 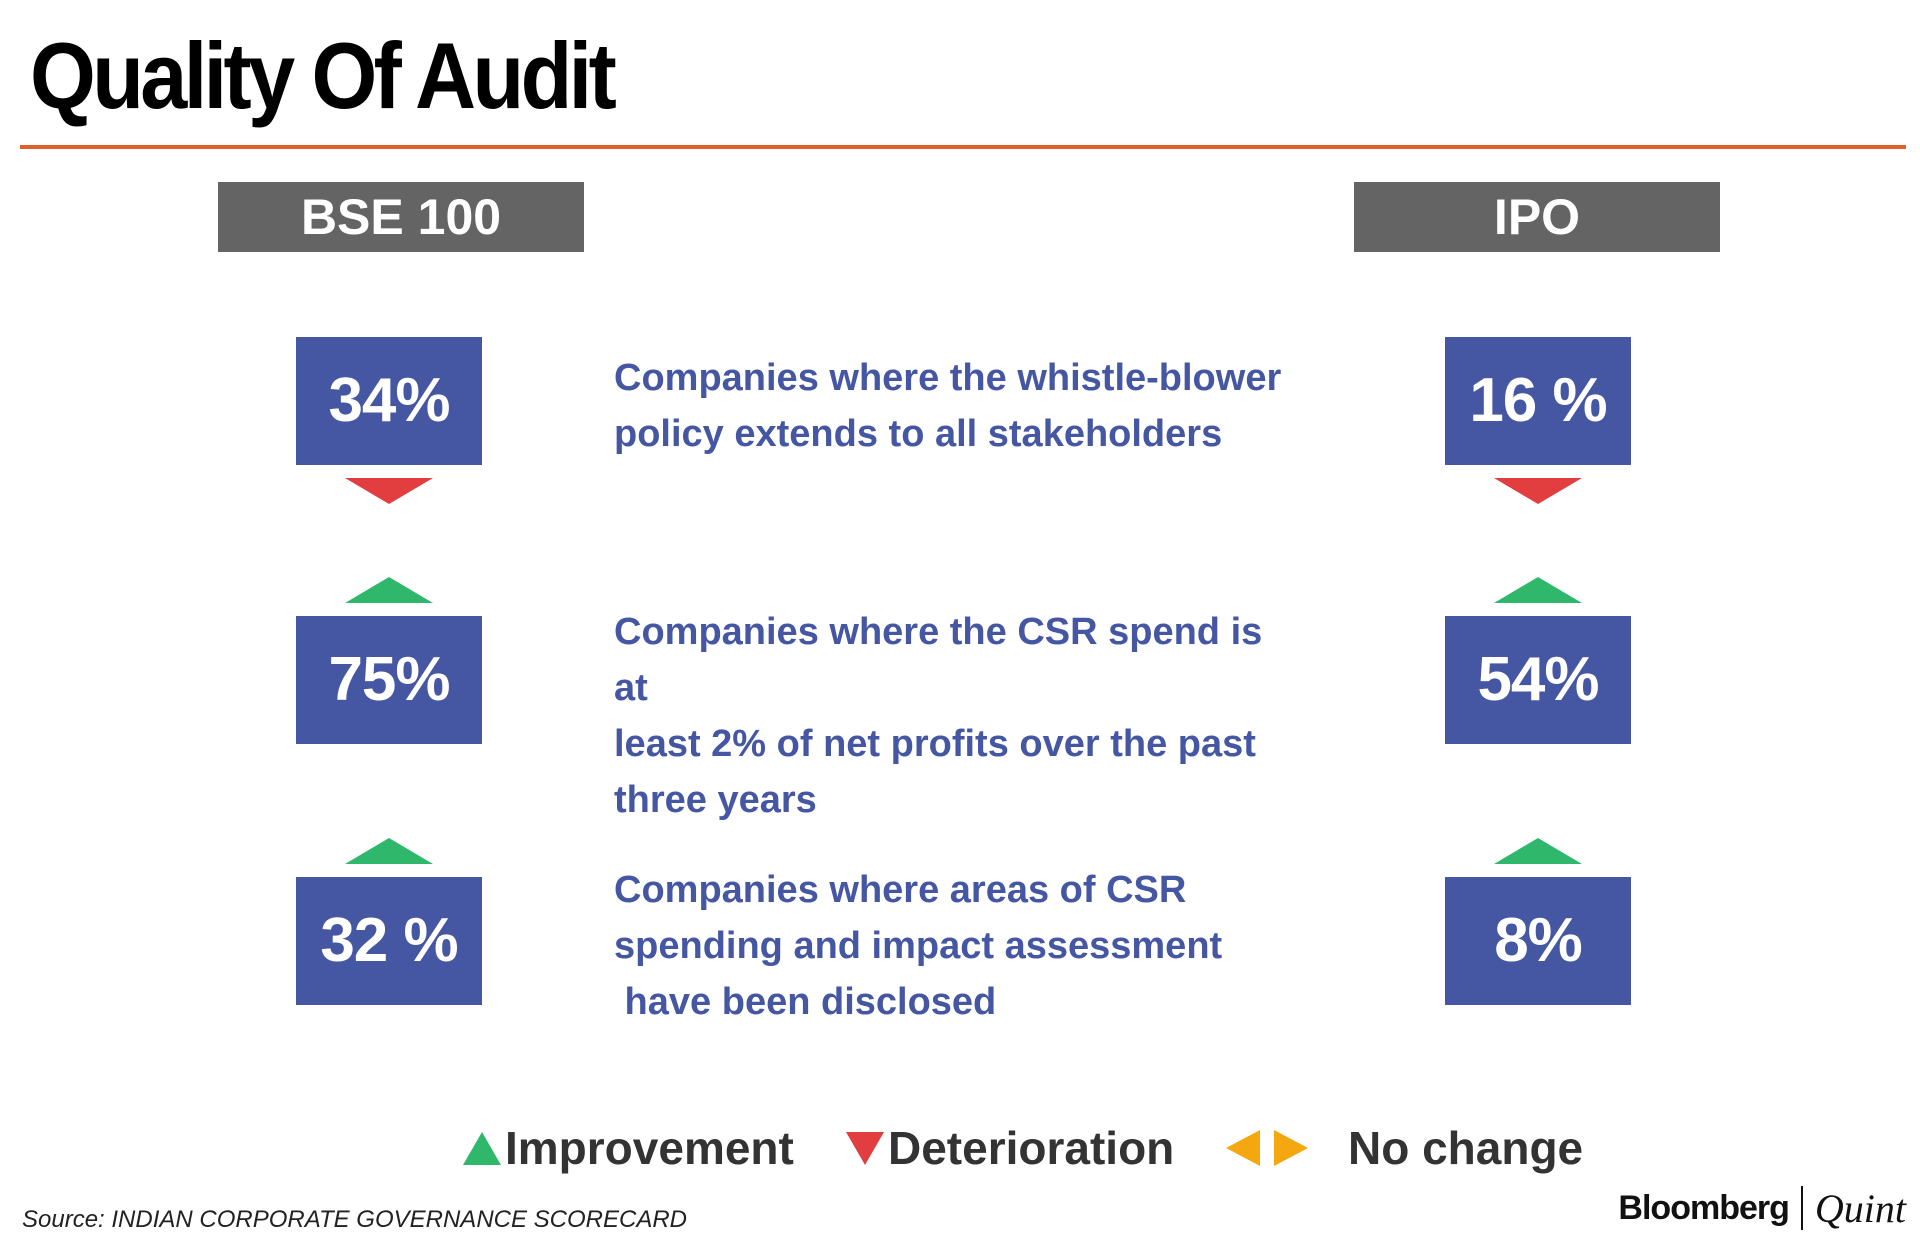 What do you see at coordinates (1860, 1208) in the screenshot?
I see `brand-quint: Quint` at bounding box center [1860, 1208].